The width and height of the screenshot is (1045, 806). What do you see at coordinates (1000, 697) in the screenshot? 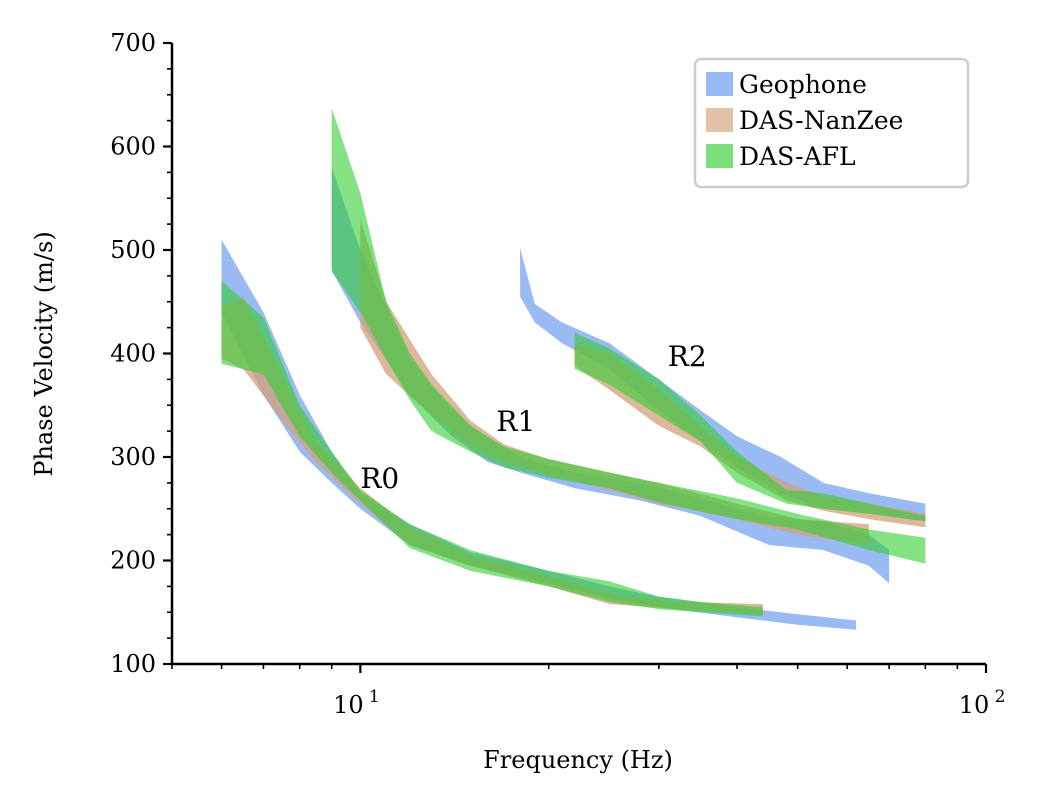
I see `x-tick-exponent: 2` at bounding box center [1000, 697].